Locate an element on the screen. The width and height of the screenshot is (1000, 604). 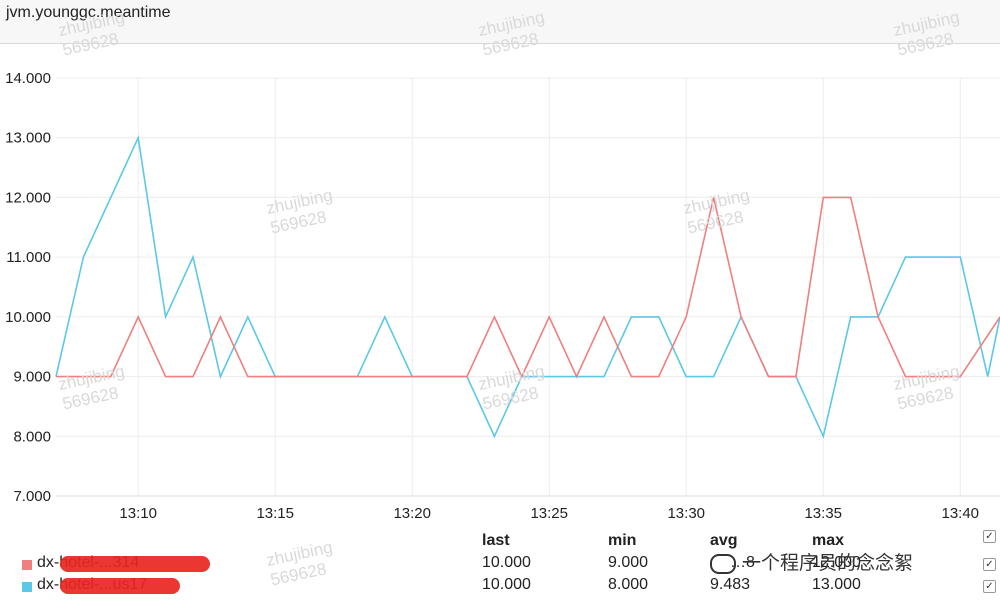
y-tick-label: 13.000 is located at coordinates (28, 138).